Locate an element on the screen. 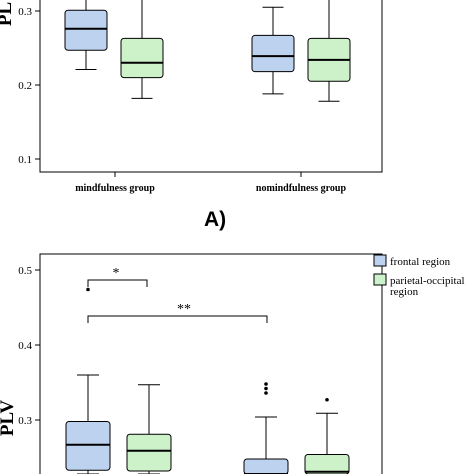  legend-label-line-2: region is located at coordinates (404, 292).